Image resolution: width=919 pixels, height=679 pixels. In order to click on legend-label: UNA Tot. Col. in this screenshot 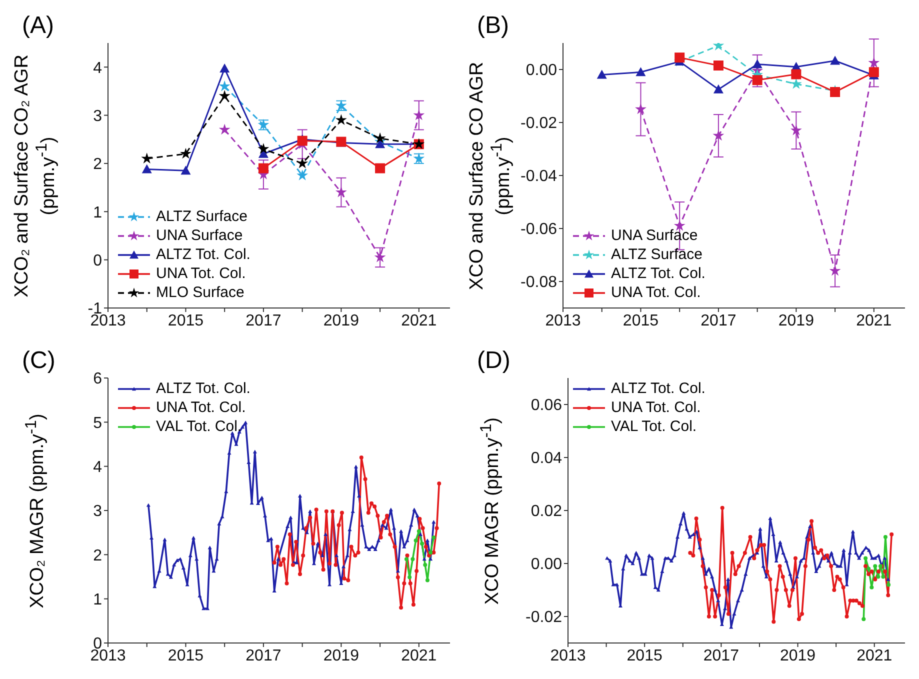, I will do `click(656, 407)`.